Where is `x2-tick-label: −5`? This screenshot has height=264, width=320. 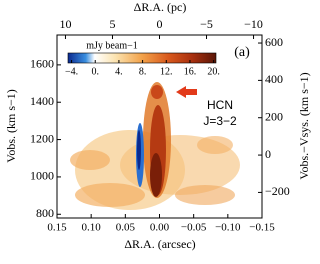 x2-tick-label: −5 is located at coordinates (206, 24).